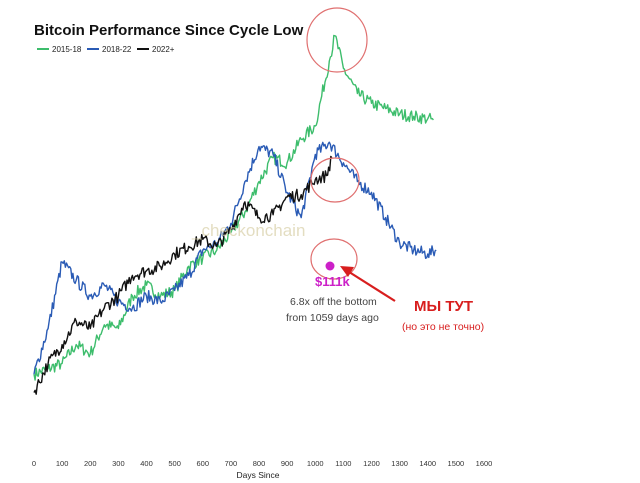 The width and height of the screenshot is (640, 483). What do you see at coordinates (443, 327) in the screenshot?
I see `callout-sub-text: (но это не точно)` at bounding box center [443, 327].